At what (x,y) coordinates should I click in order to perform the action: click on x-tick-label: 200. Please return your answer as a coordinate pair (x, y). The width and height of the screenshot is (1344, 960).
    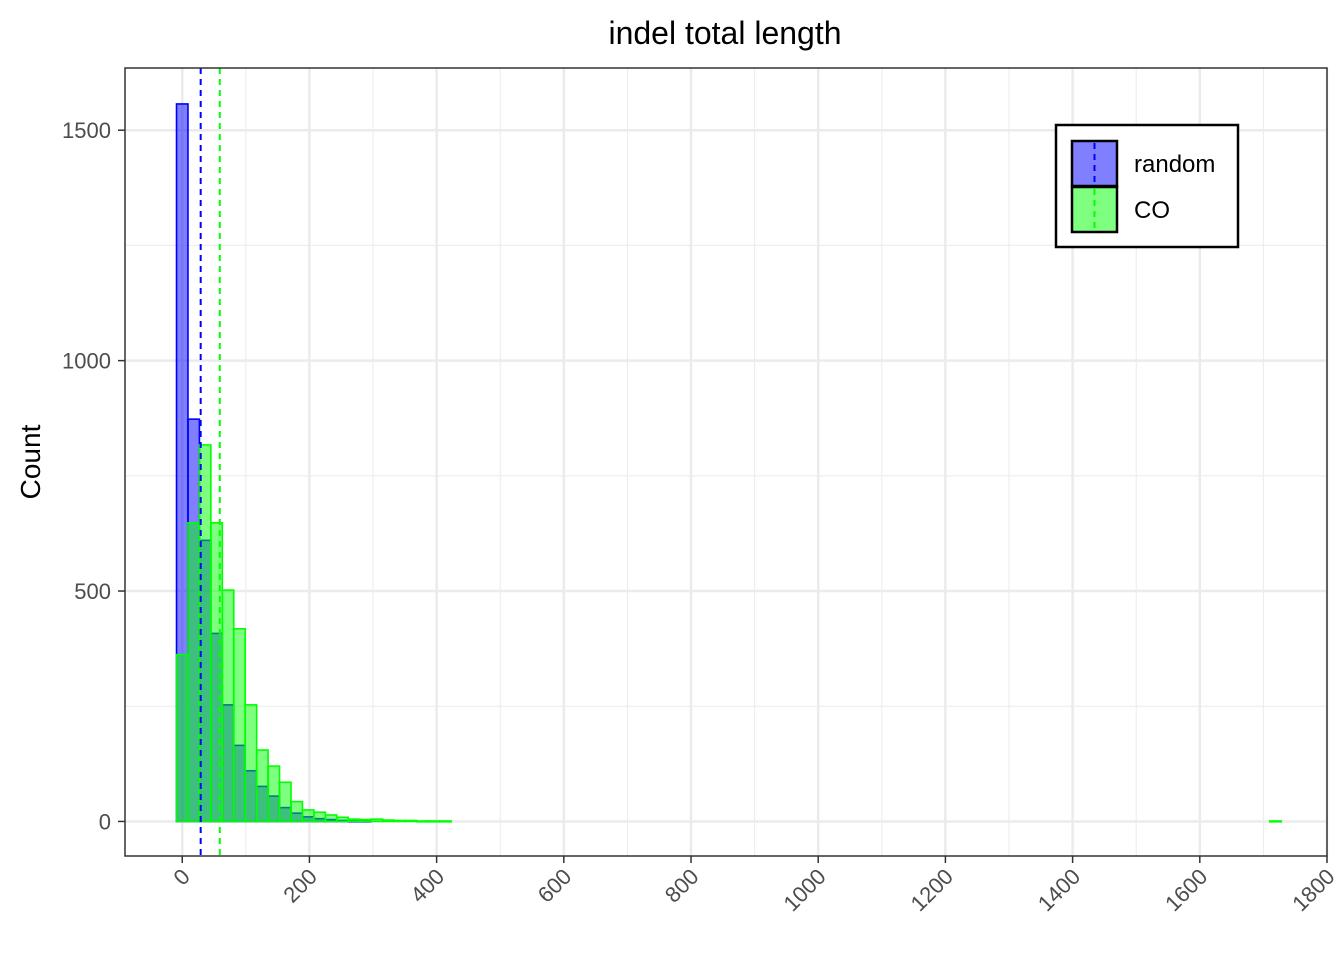
    Looking at the image, I should click on (300, 886).